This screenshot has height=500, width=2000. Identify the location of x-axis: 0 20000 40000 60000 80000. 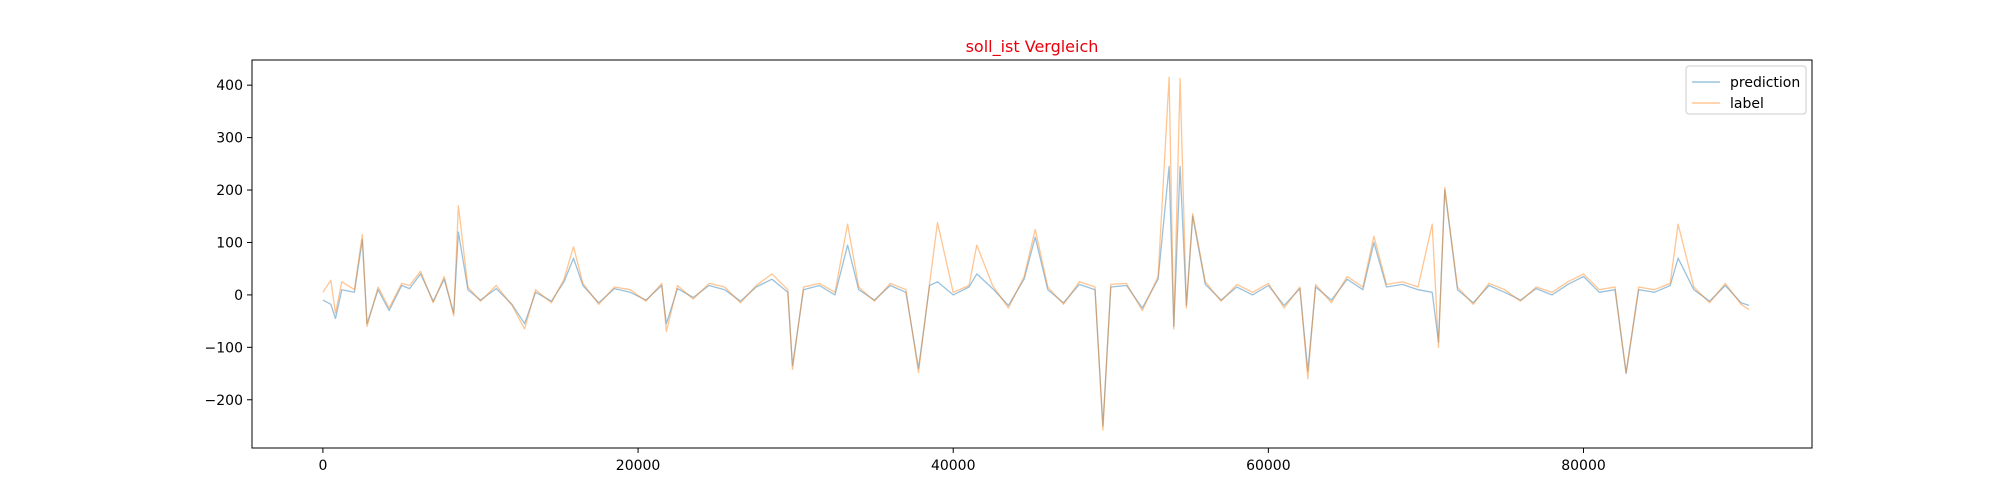
(962, 461).